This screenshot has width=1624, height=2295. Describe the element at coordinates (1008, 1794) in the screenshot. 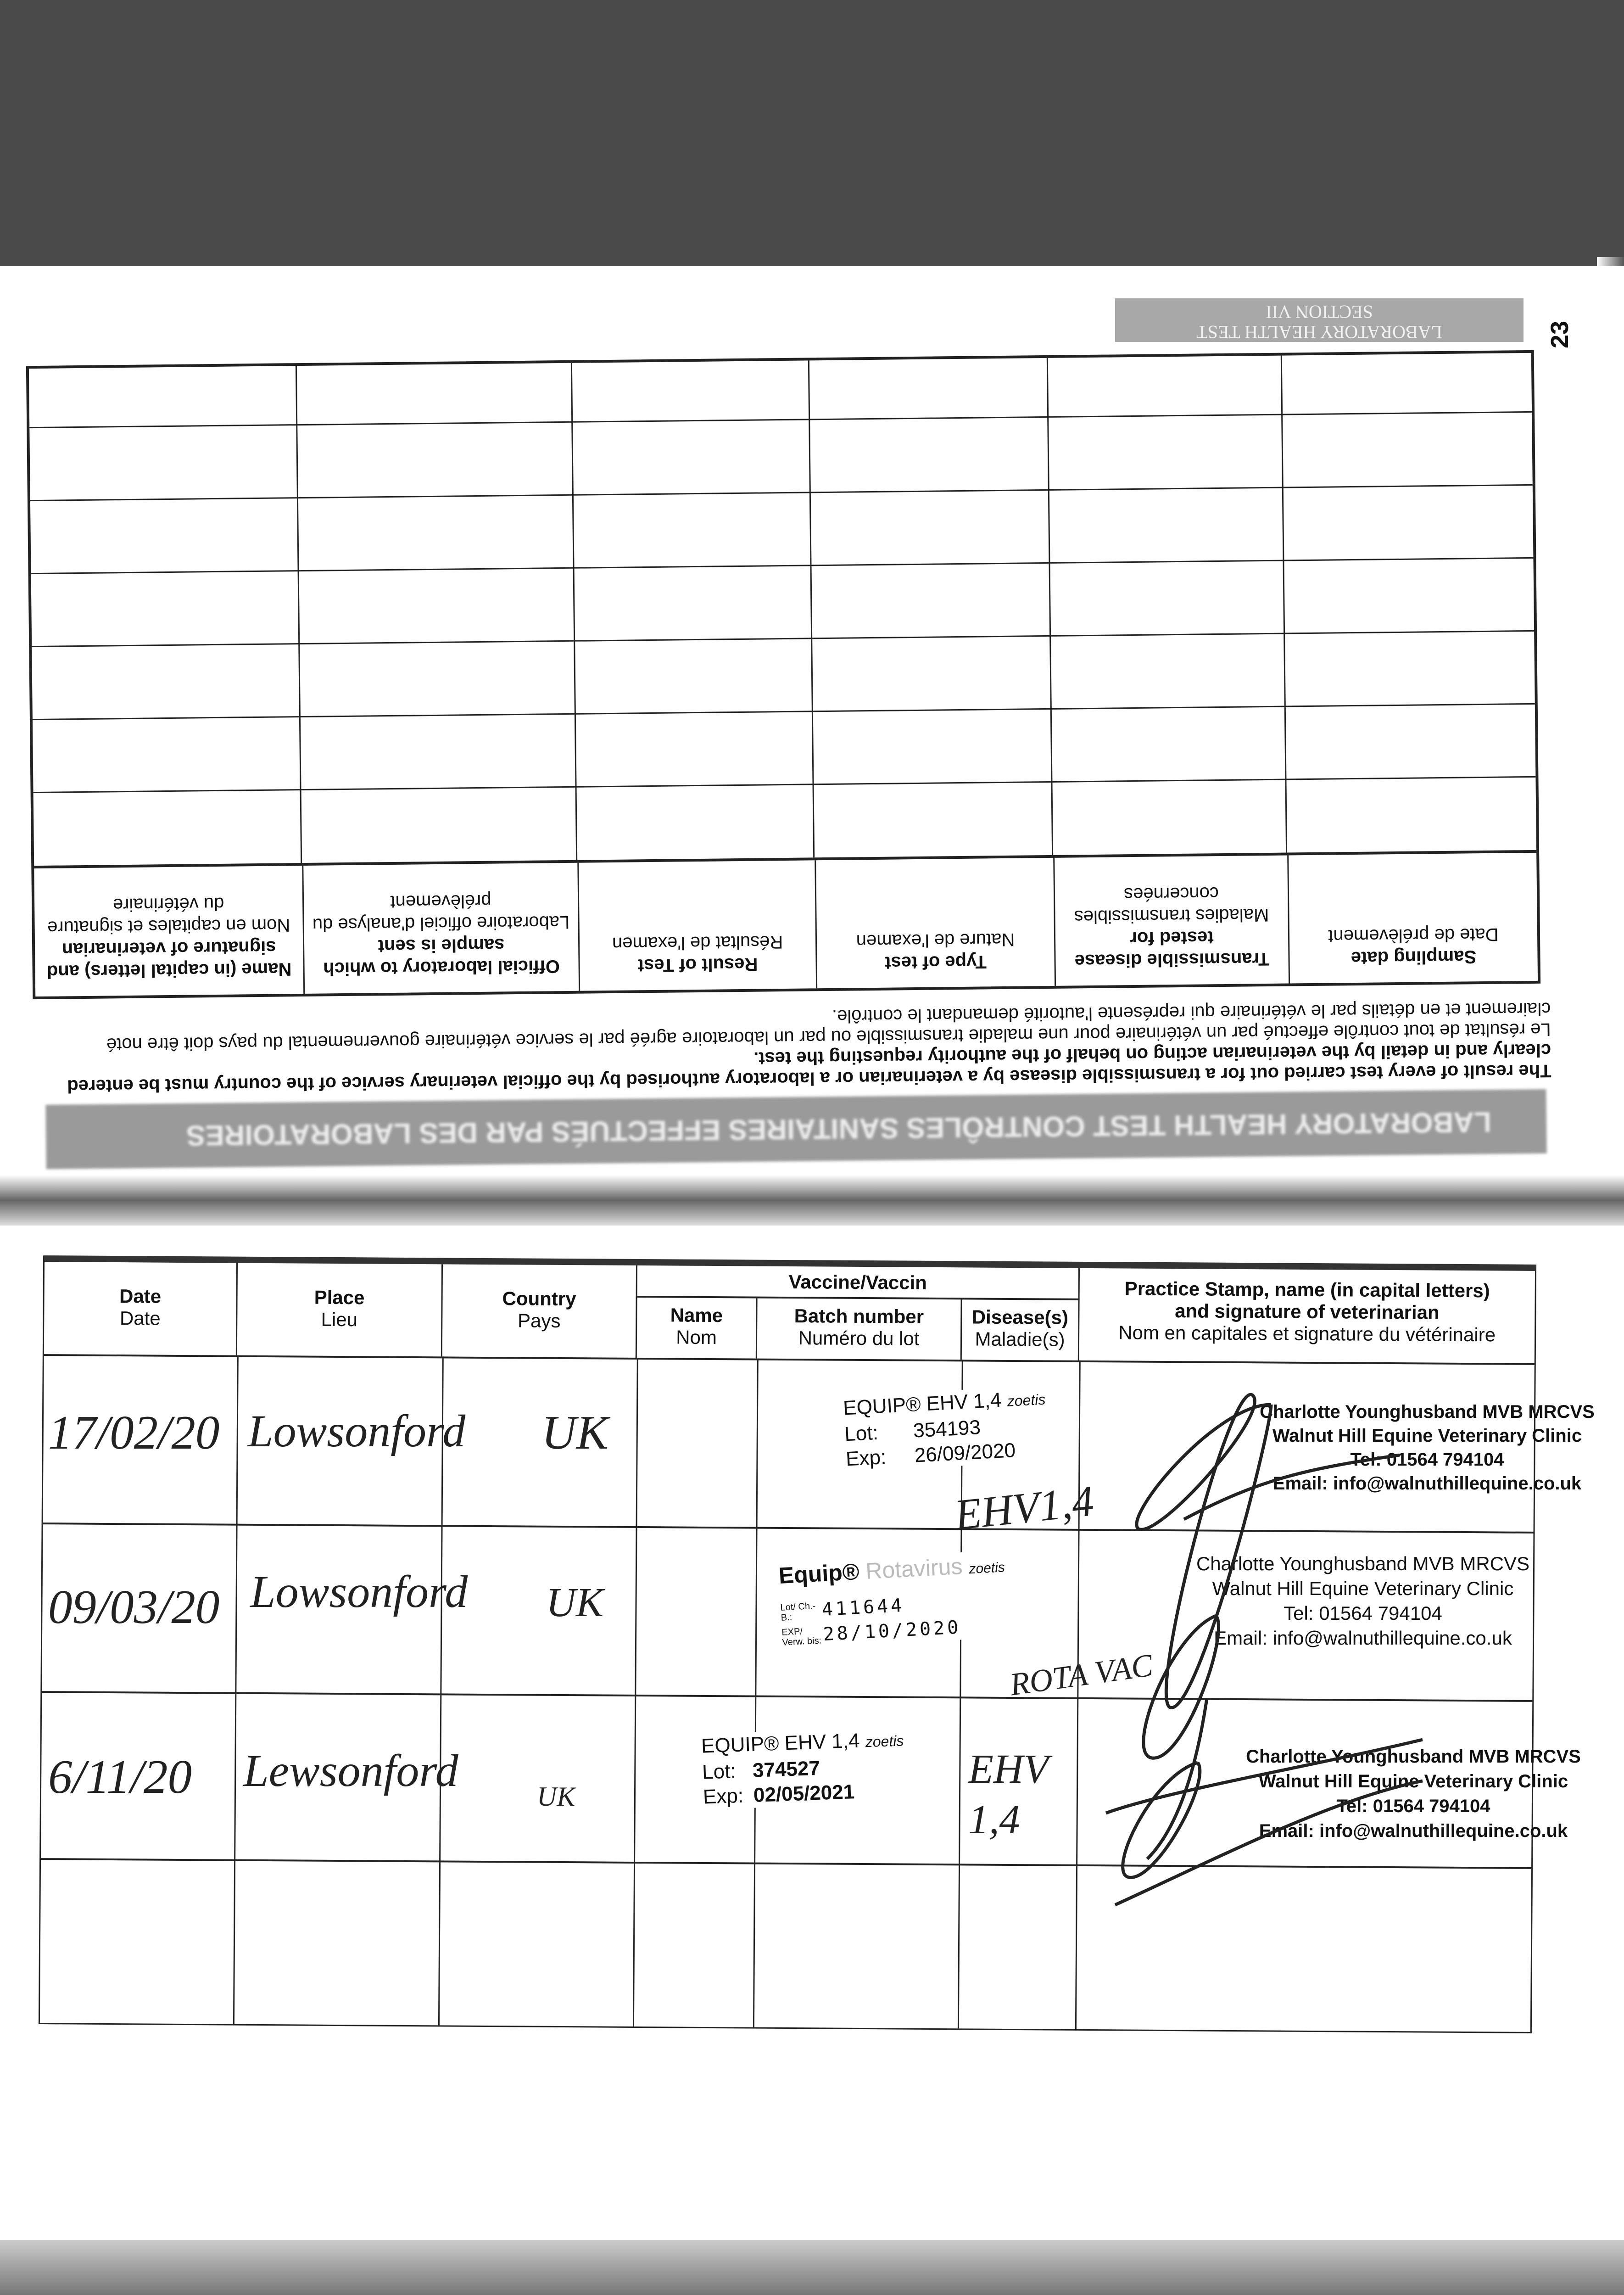

I see `row3-disease: EHV 1,4` at that location.